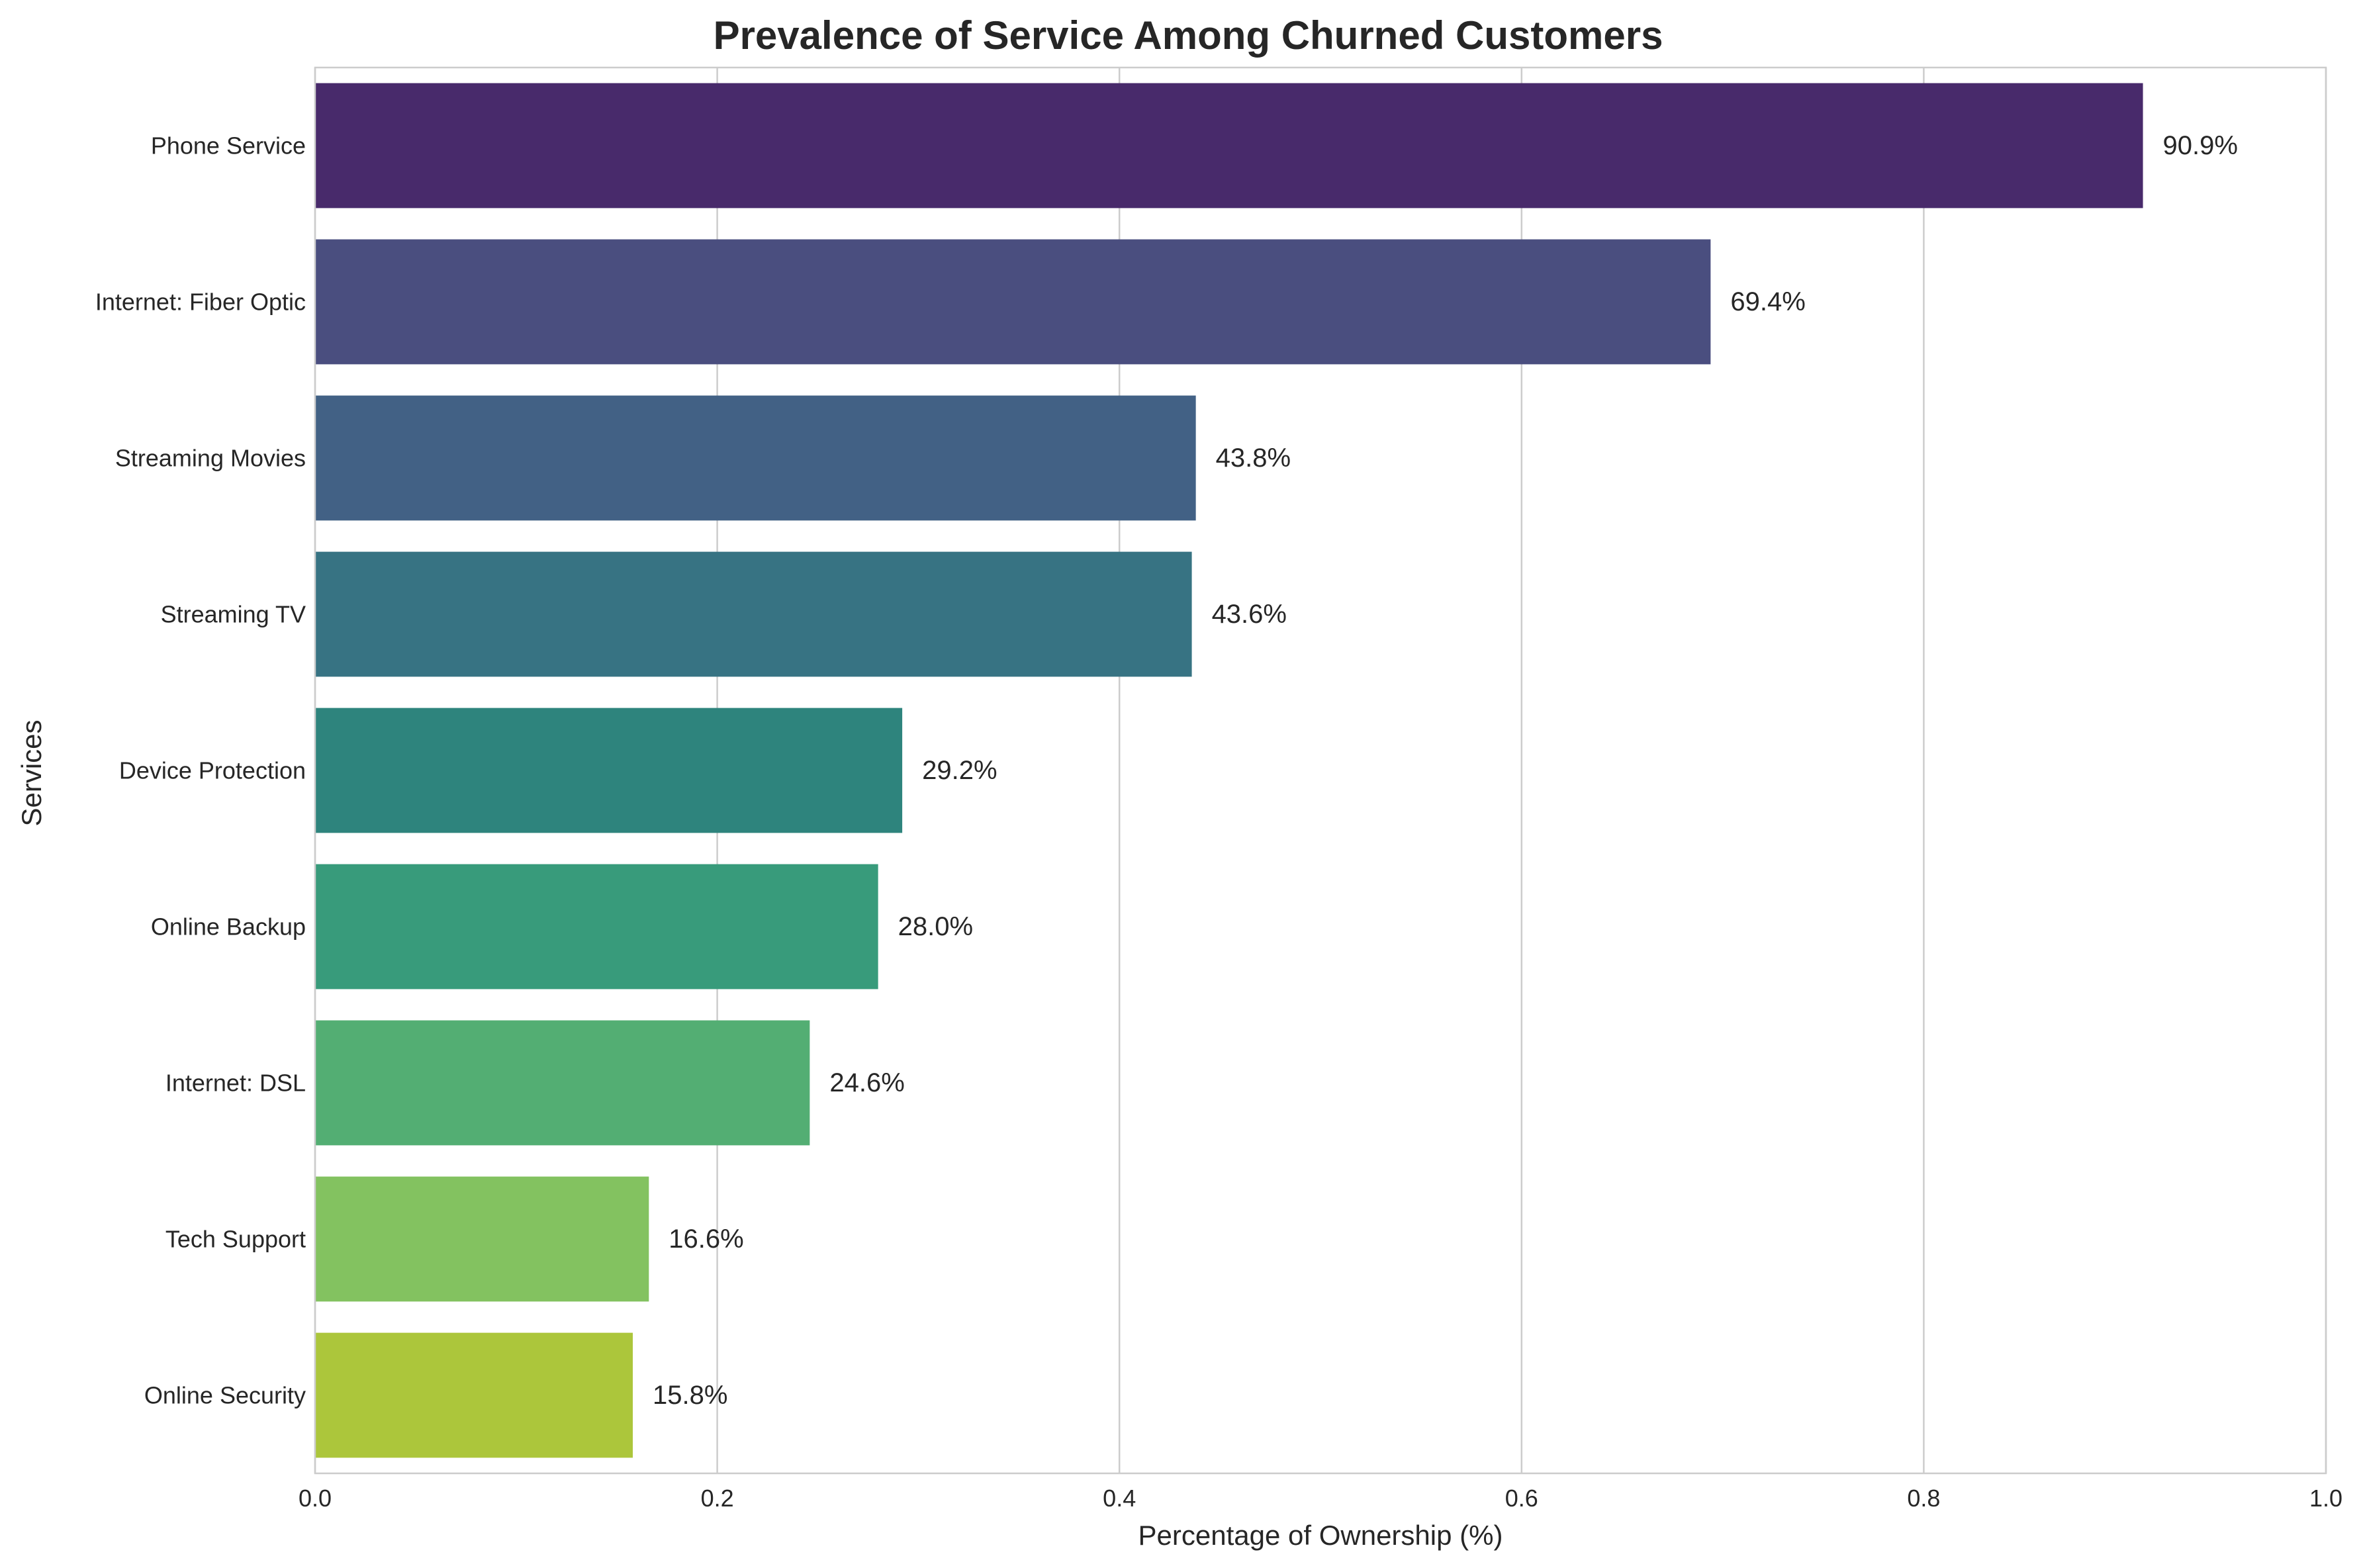  I want to click on data-label-5: 28.0%, so click(935, 926).